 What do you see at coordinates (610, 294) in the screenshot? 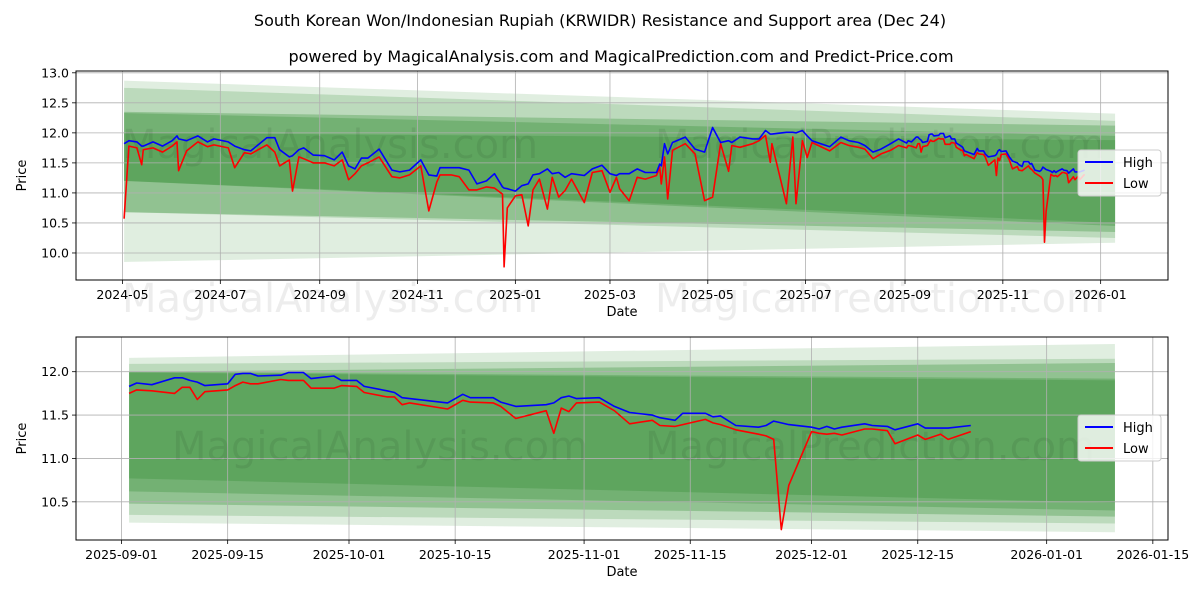
I see `x-tick-label: 2025-03` at bounding box center [610, 294].